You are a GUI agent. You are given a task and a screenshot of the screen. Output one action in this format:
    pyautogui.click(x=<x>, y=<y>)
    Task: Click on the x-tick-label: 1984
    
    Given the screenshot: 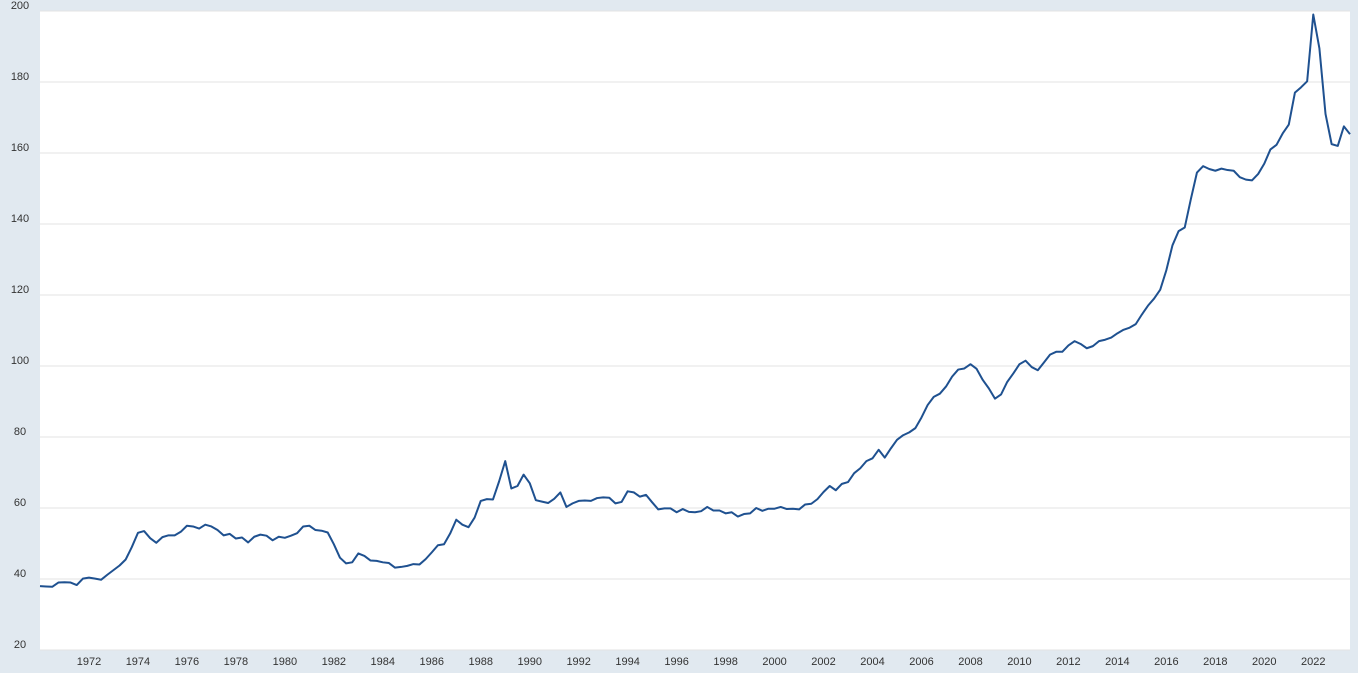 What is the action you would take?
    pyautogui.click(x=383, y=662)
    